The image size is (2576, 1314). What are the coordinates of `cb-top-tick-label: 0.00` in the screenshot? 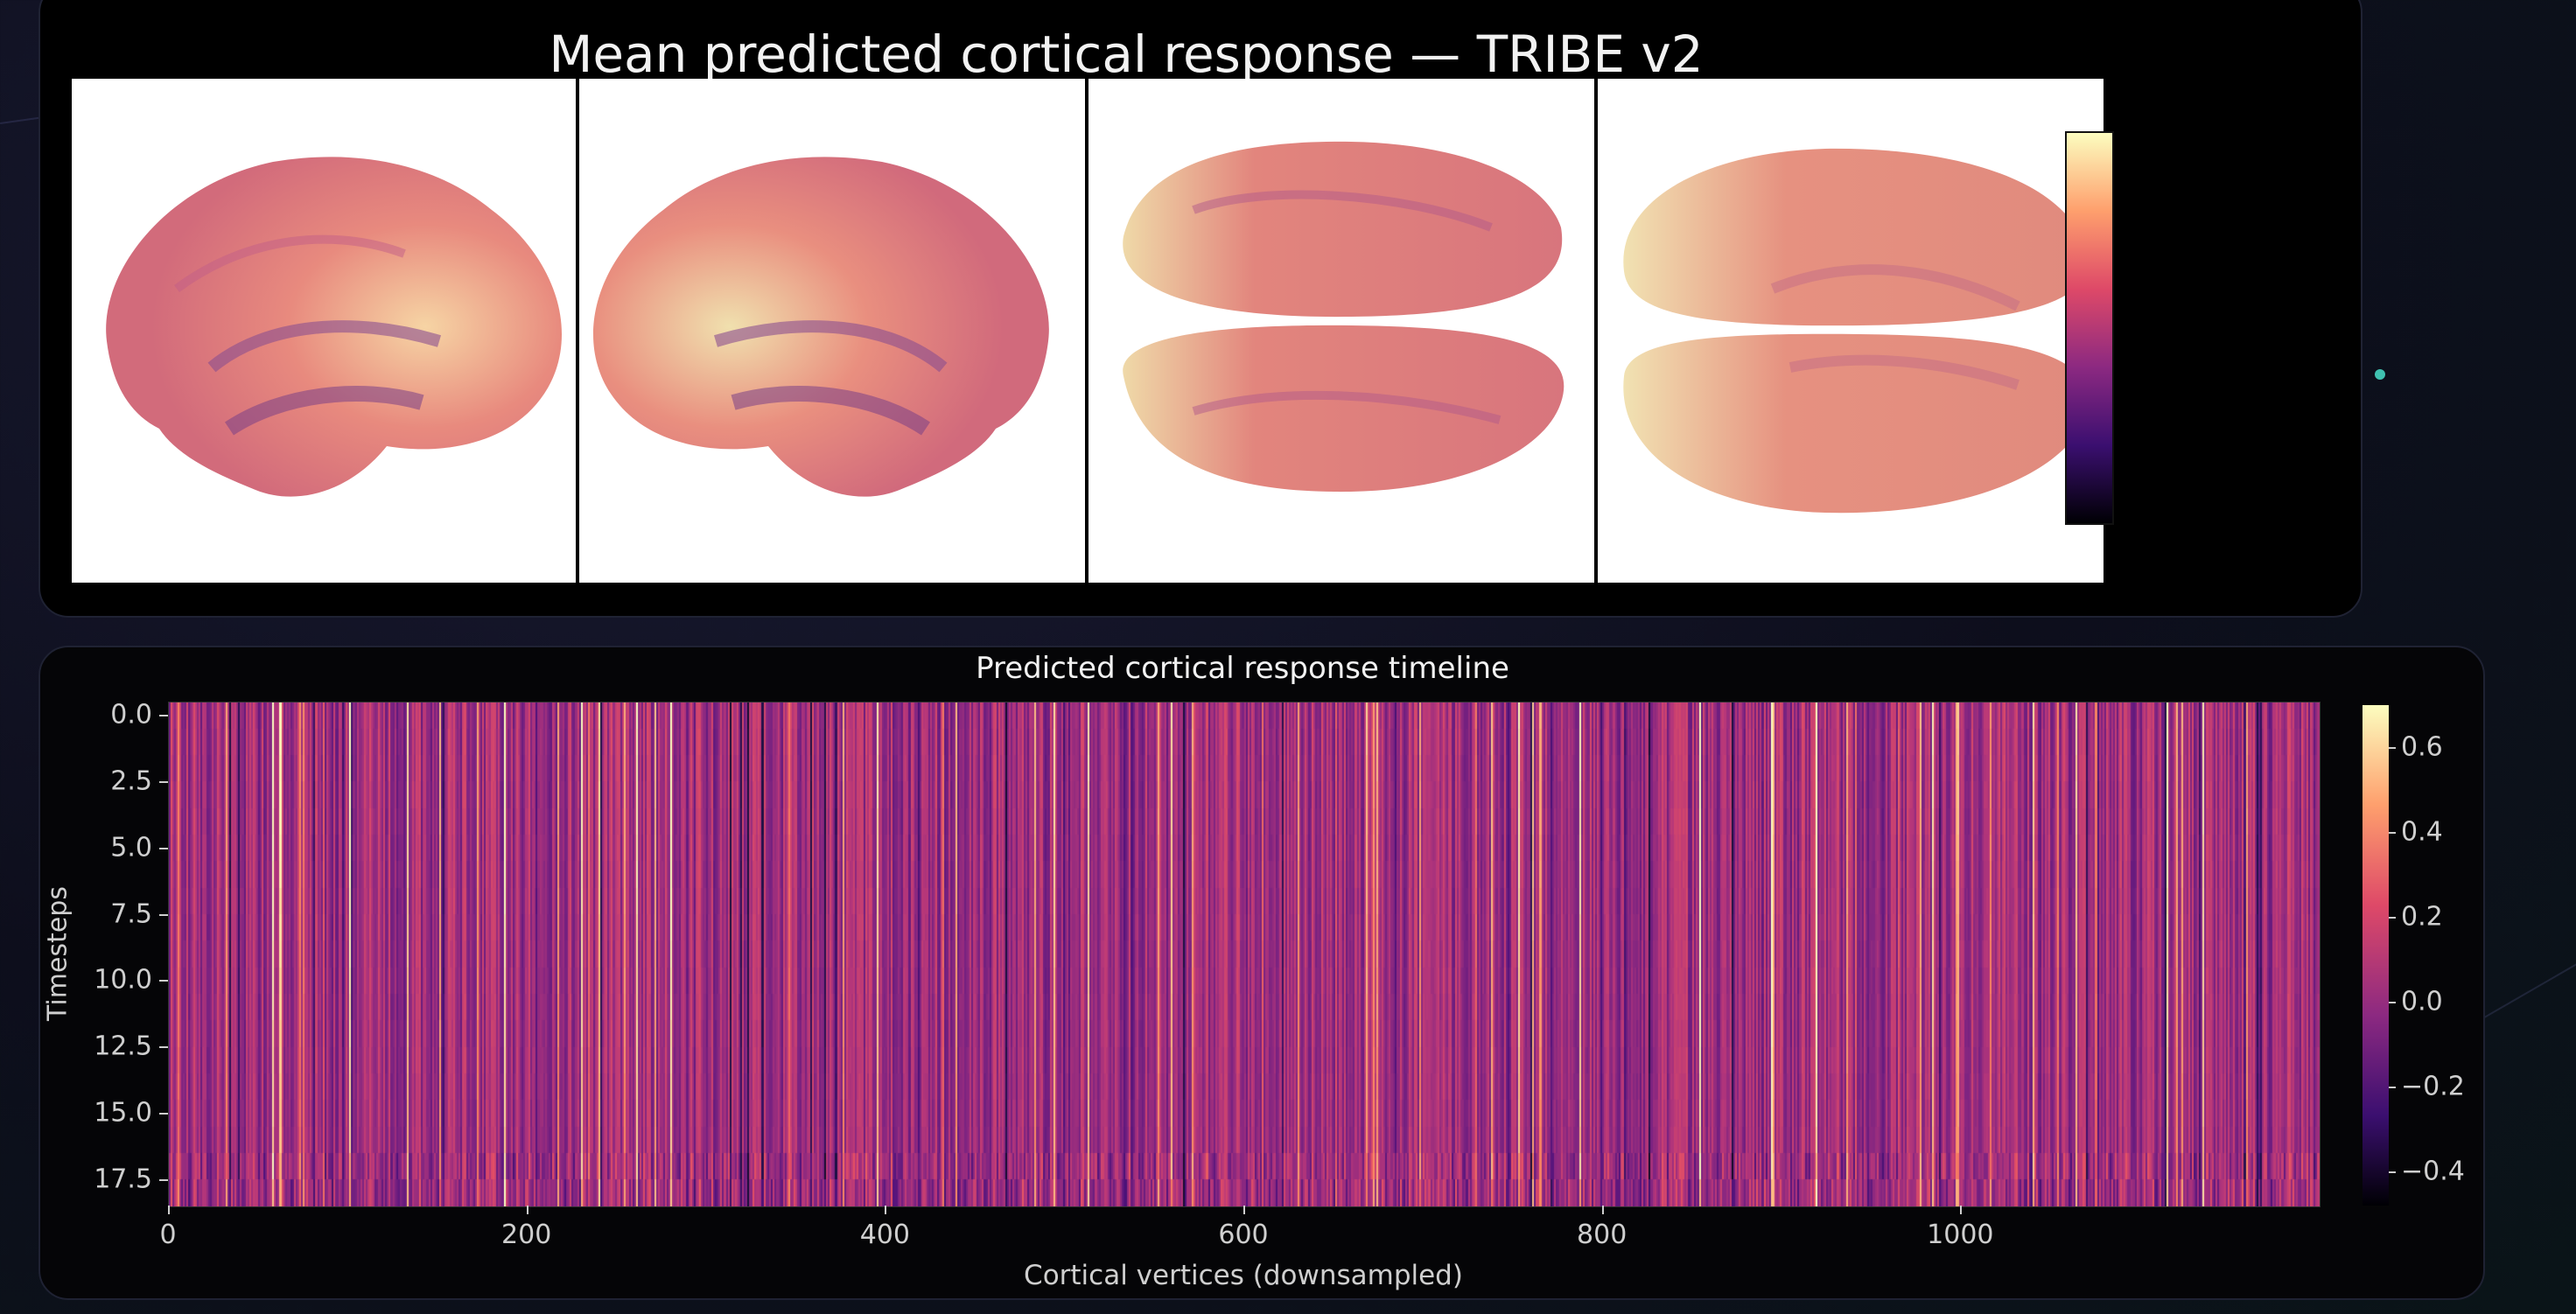 It's located at (2184, 326).